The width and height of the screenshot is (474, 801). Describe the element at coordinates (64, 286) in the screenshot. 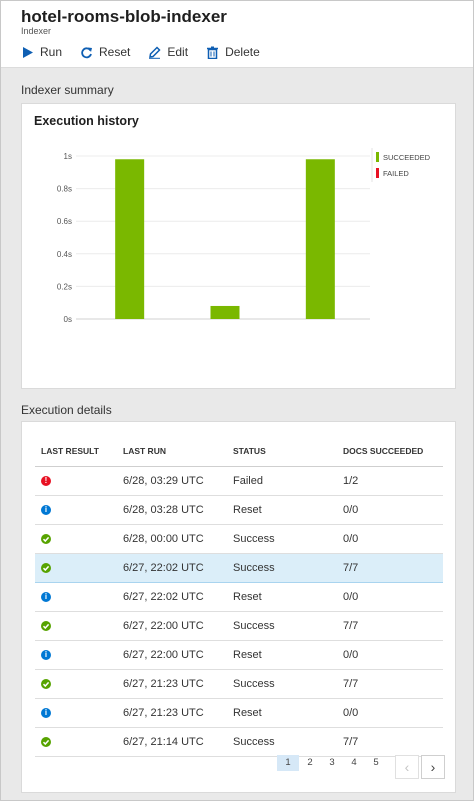

I see `y-tick-label: 0.2s` at that location.